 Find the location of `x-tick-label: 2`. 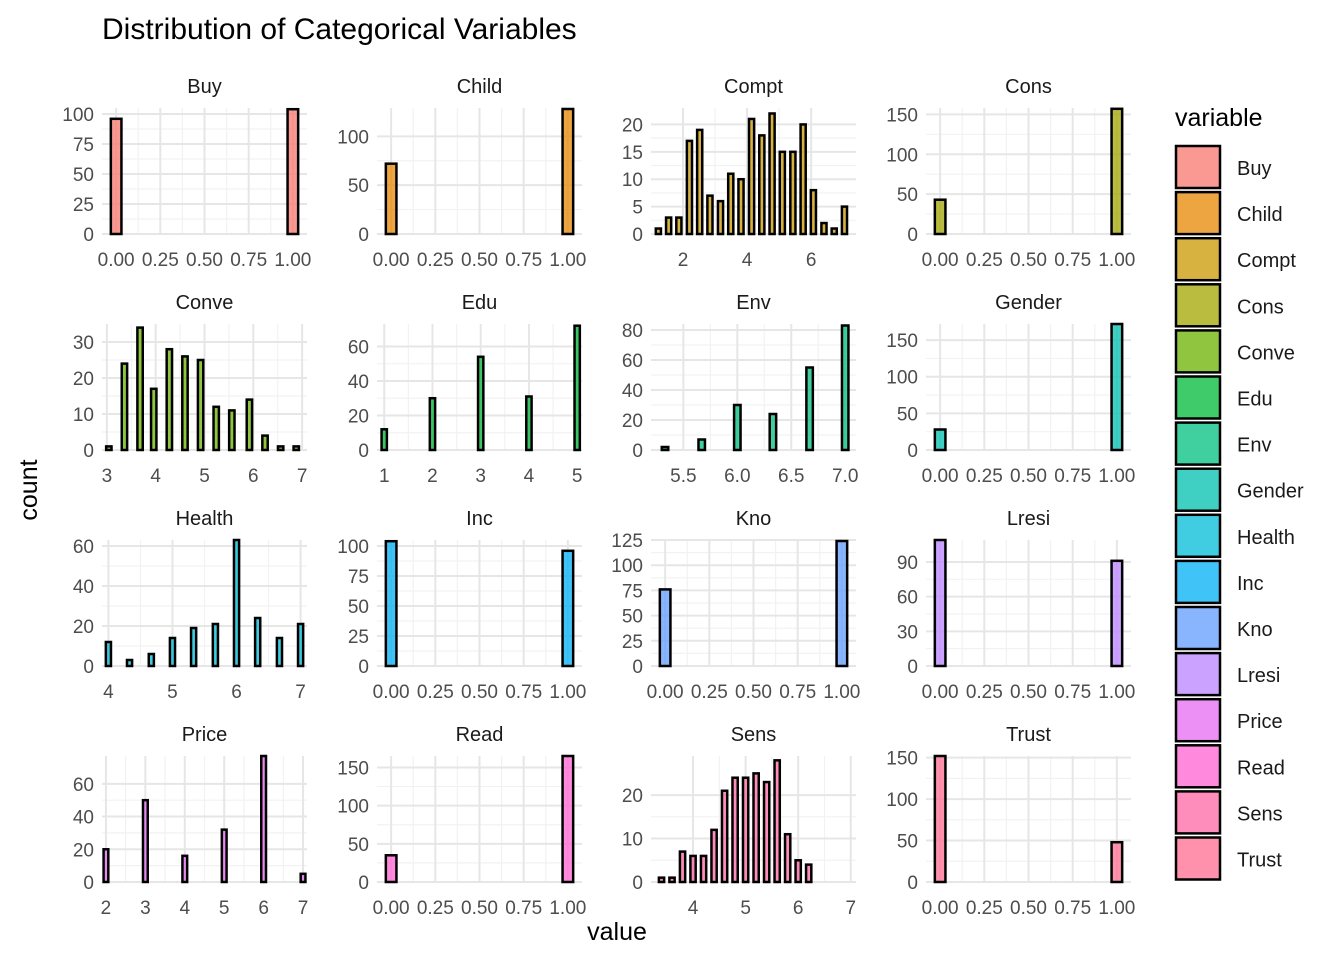

x-tick-label: 2 is located at coordinates (106, 908).